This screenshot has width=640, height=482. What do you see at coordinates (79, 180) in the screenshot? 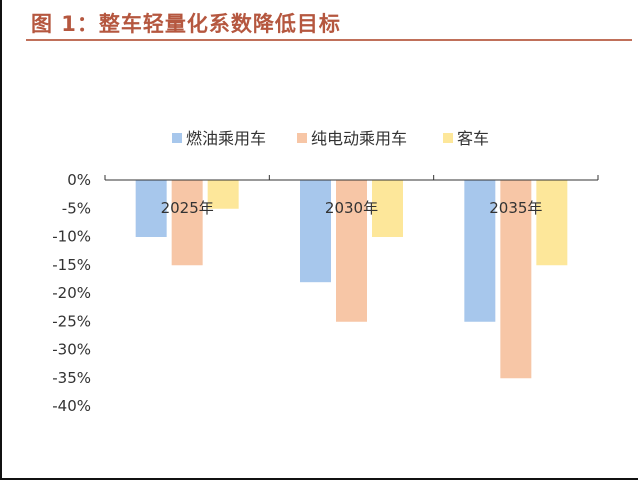
I see `y-tick-label: 0%` at bounding box center [79, 180].